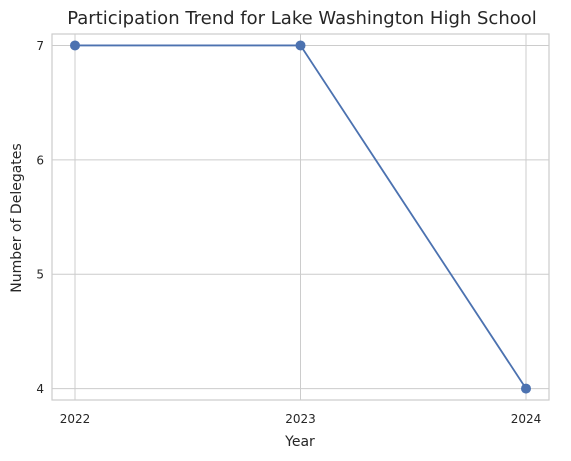 This screenshot has height=461, width=571. Describe the element at coordinates (40, 160) in the screenshot. I see `y-tick-label: 6` at that location.